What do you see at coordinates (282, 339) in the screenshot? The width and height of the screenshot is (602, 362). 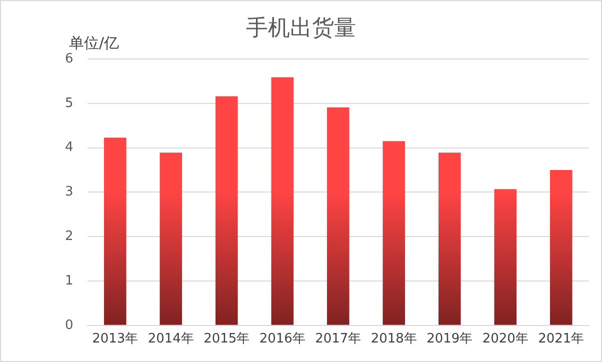 I see `x-tick-label: 2016年` at bounding box center [282, 339].